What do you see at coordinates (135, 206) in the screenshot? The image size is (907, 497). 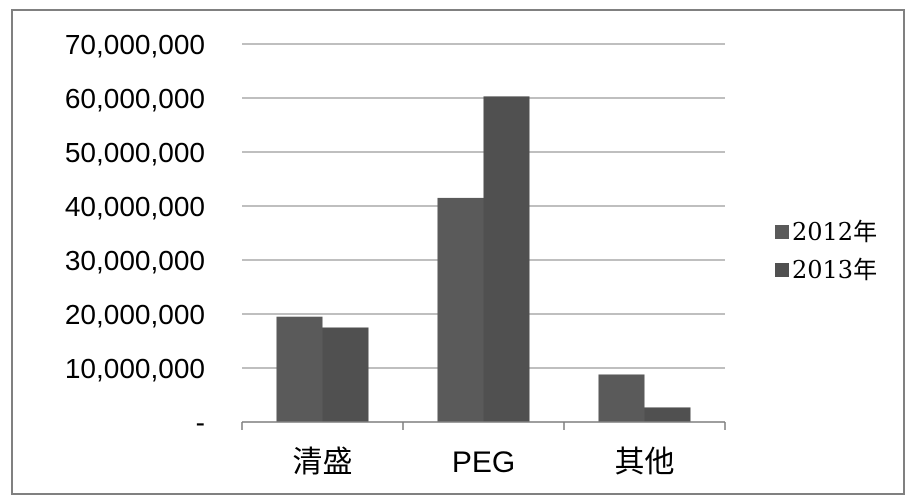 I see `y-tick-label: 40,000,000` at bounding box center [135, 206].